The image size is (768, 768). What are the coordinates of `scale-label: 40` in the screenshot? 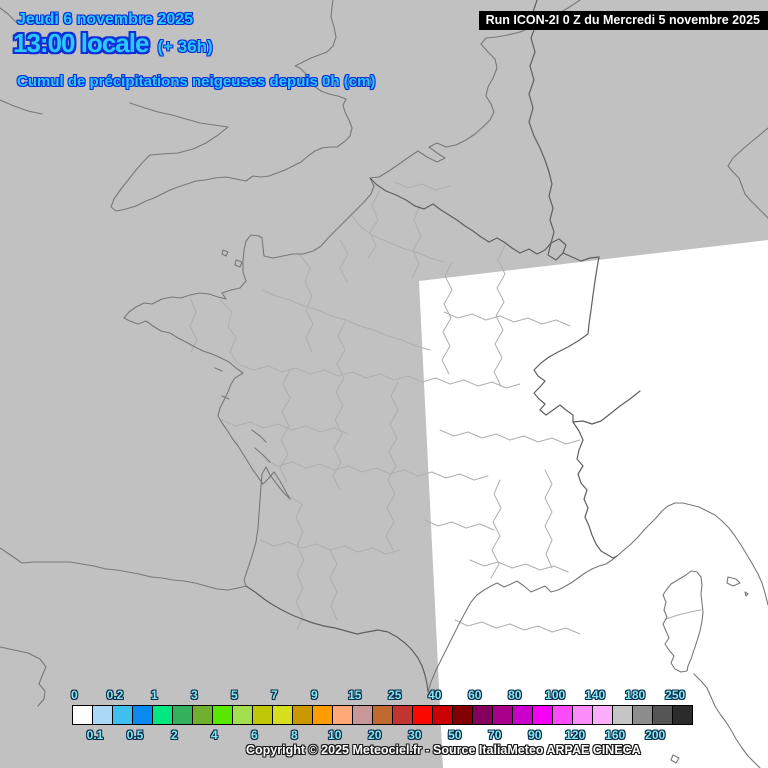 It's located at (435, 695).